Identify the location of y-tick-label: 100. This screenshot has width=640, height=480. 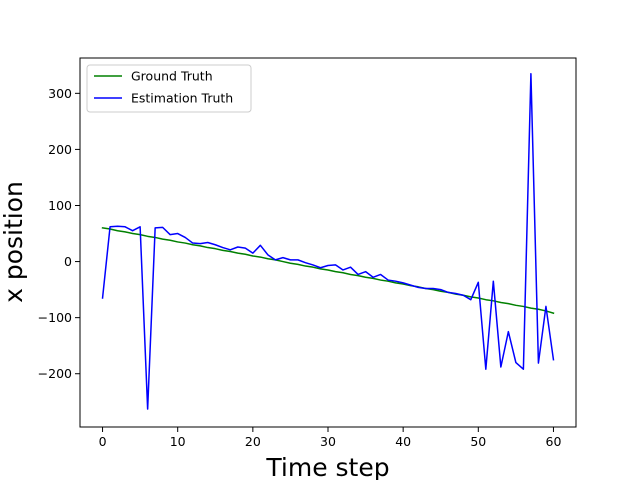
(60, 205).